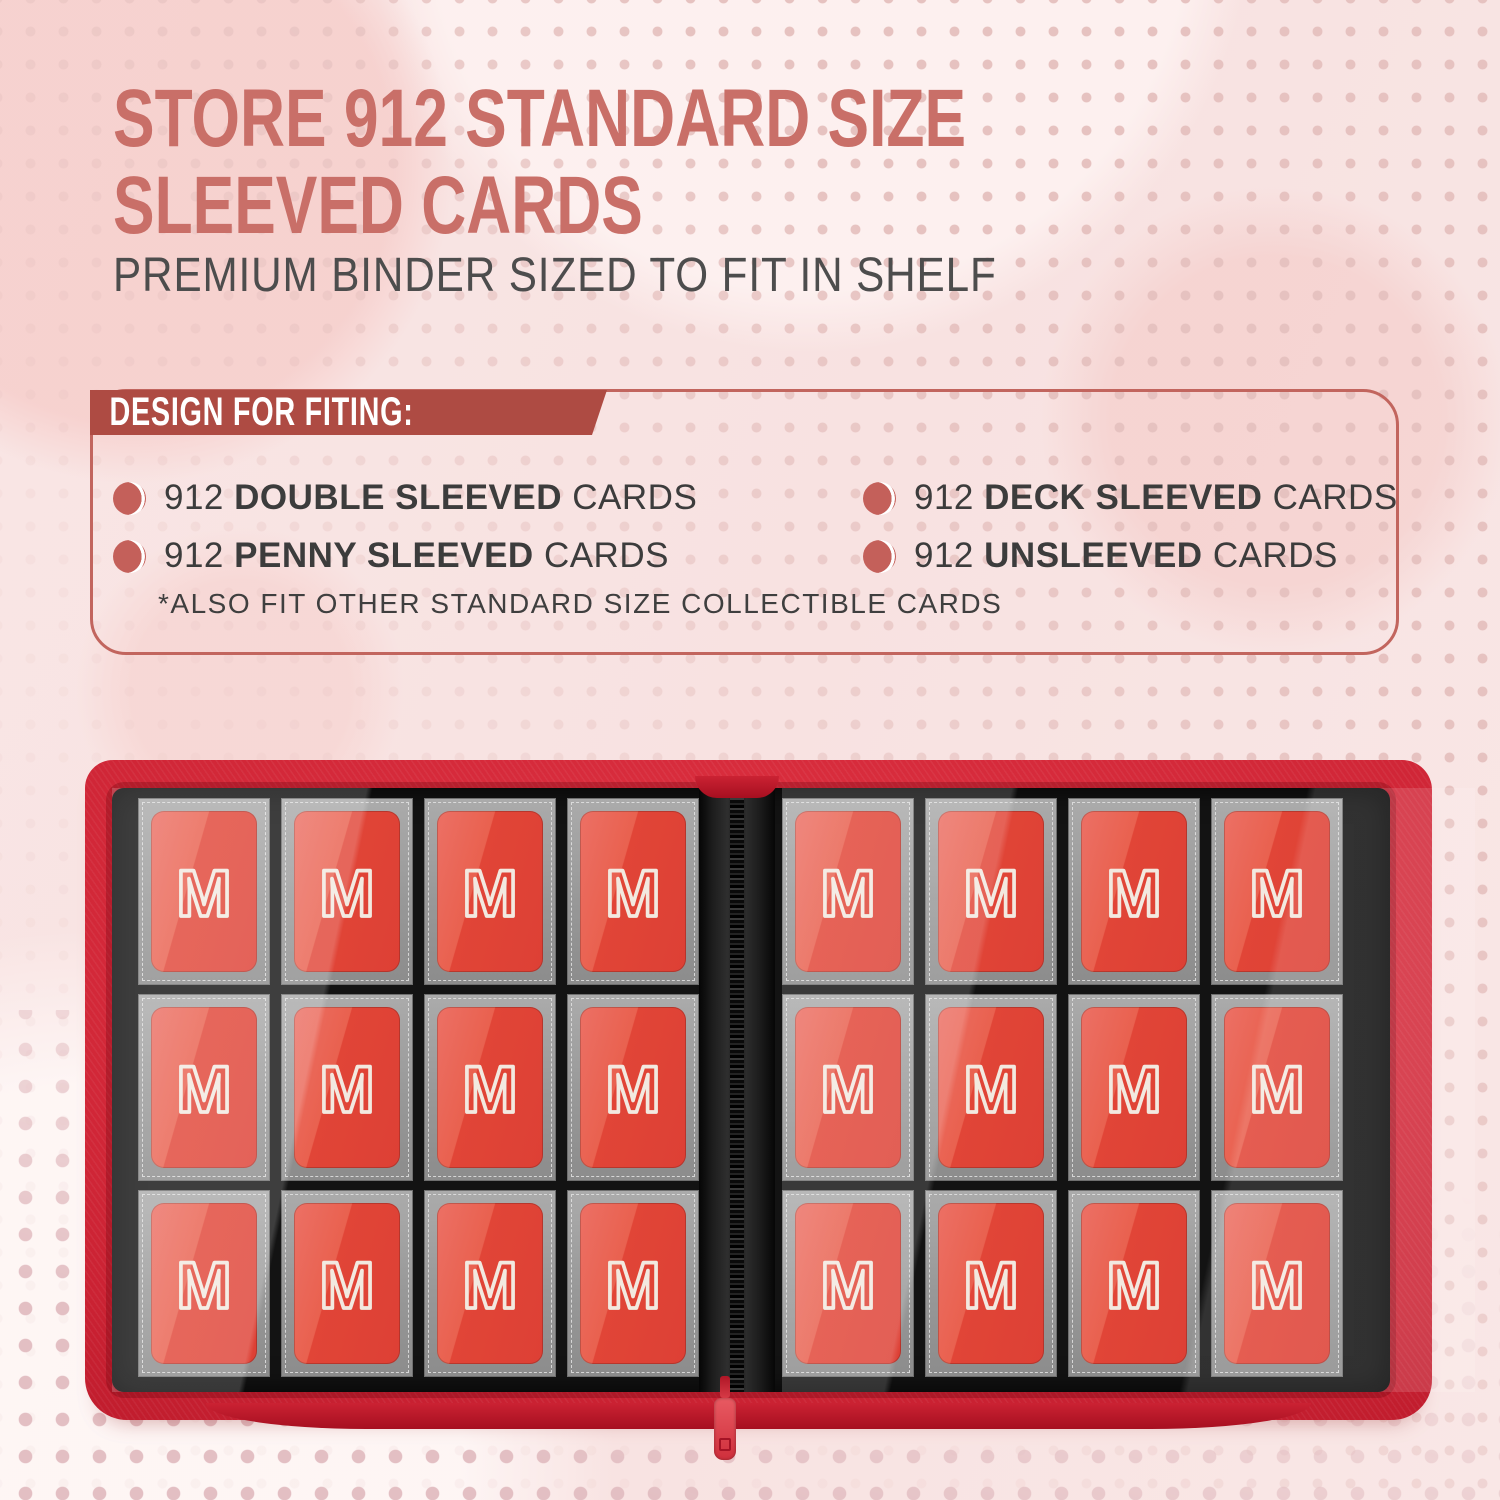 The height and width of the screenshot is (1500, 1500). What do you see at coordinates (737, 787) in the screenshot?
I see `spine-top-dip` at bounding box center [737, 787].